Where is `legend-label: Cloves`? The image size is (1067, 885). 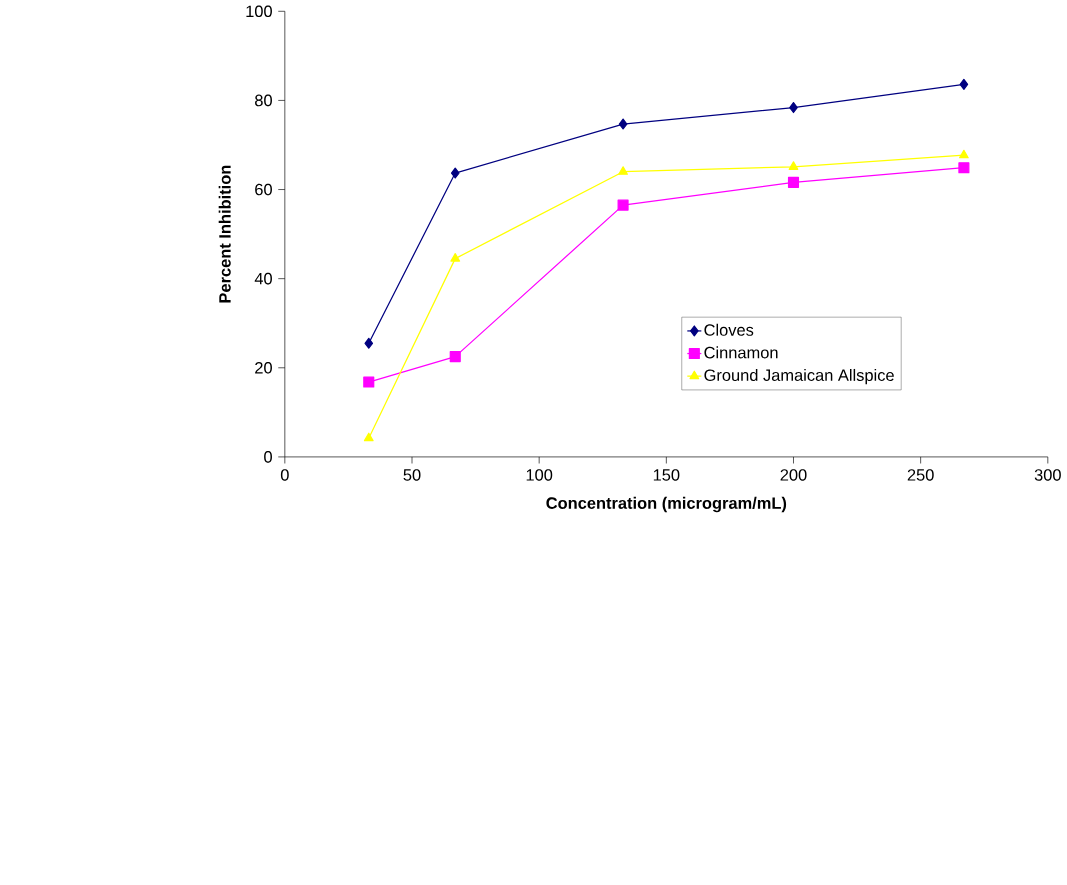 legend-label: Cloves is located at coordinates (729, 329).